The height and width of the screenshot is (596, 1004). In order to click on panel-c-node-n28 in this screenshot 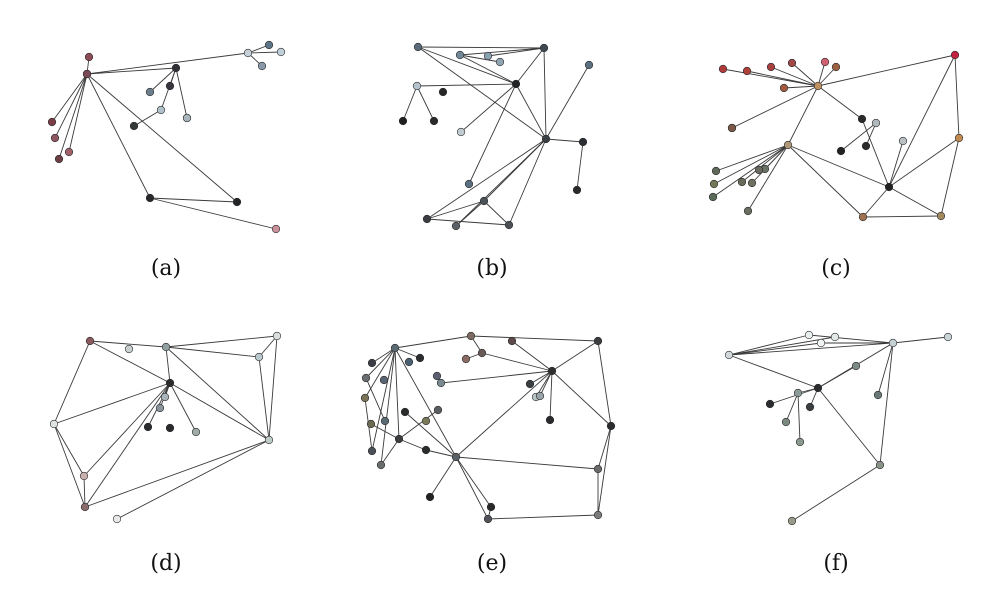, I will do `click(955, 55)`.